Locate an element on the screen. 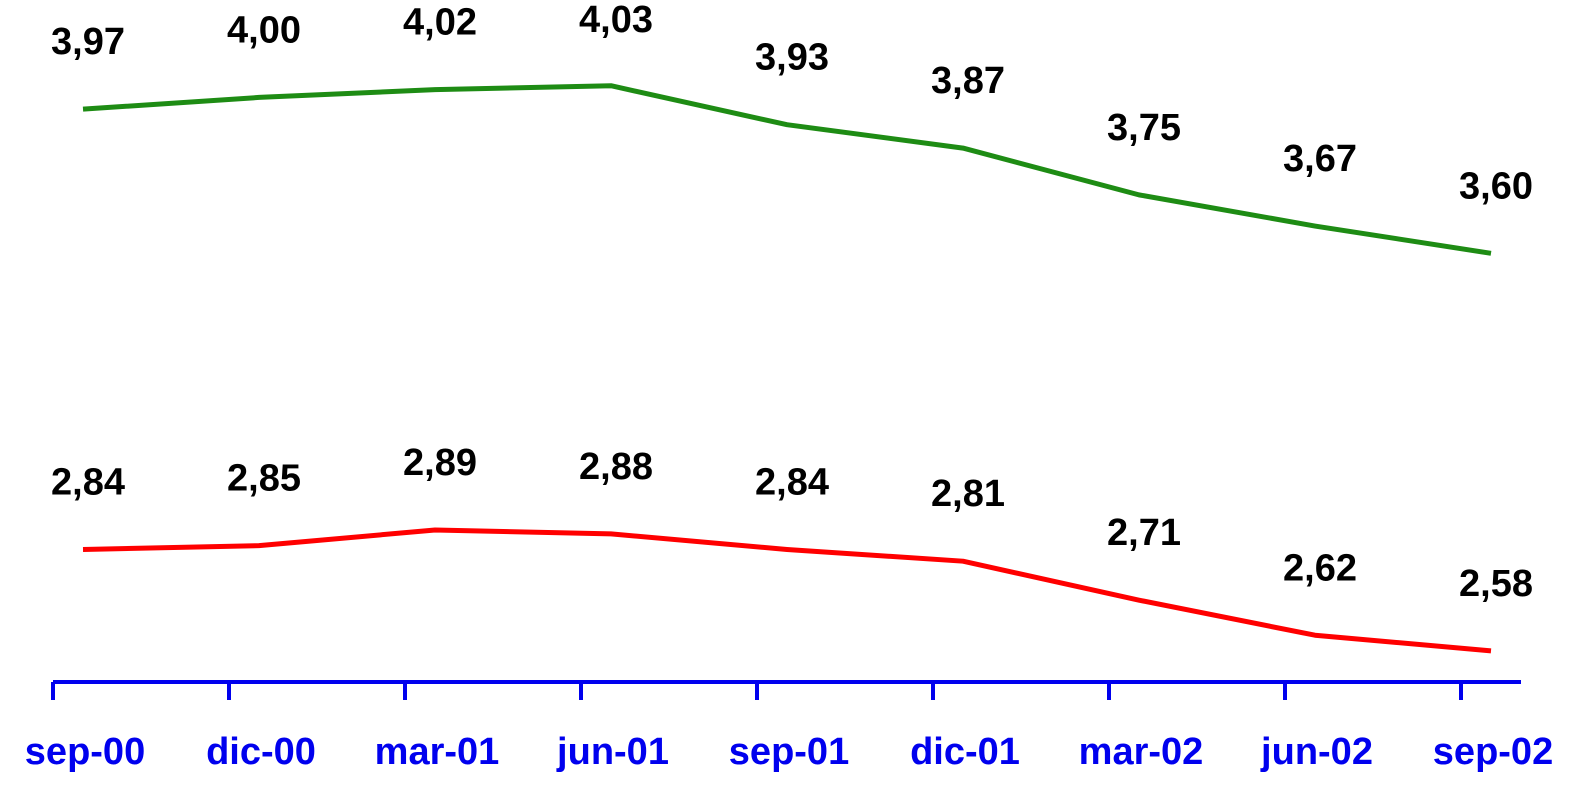 The height and width of the screenshot is (790, 1583). x-tick-label: mar-01 is located at coordinates (437, 752).